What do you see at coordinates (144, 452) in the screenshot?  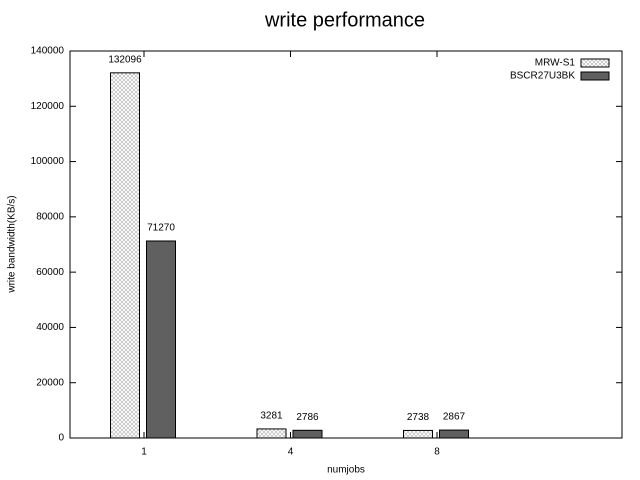 I see `x-tick-label: 1` at bounding box center [144, 452].